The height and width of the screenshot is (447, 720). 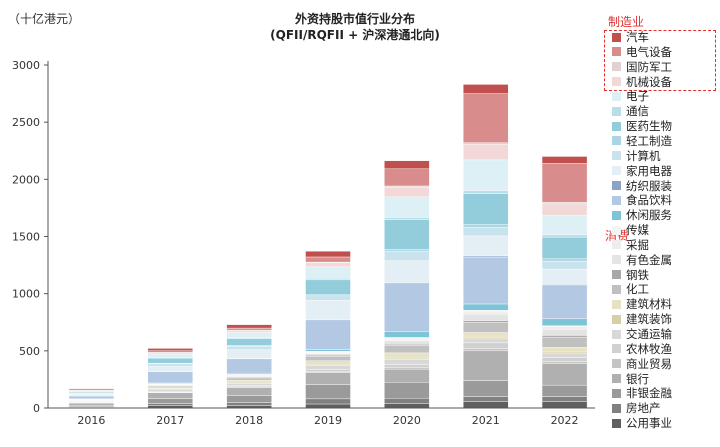 I want to click on legend-label: 汽车, so click(x=637, y=37).